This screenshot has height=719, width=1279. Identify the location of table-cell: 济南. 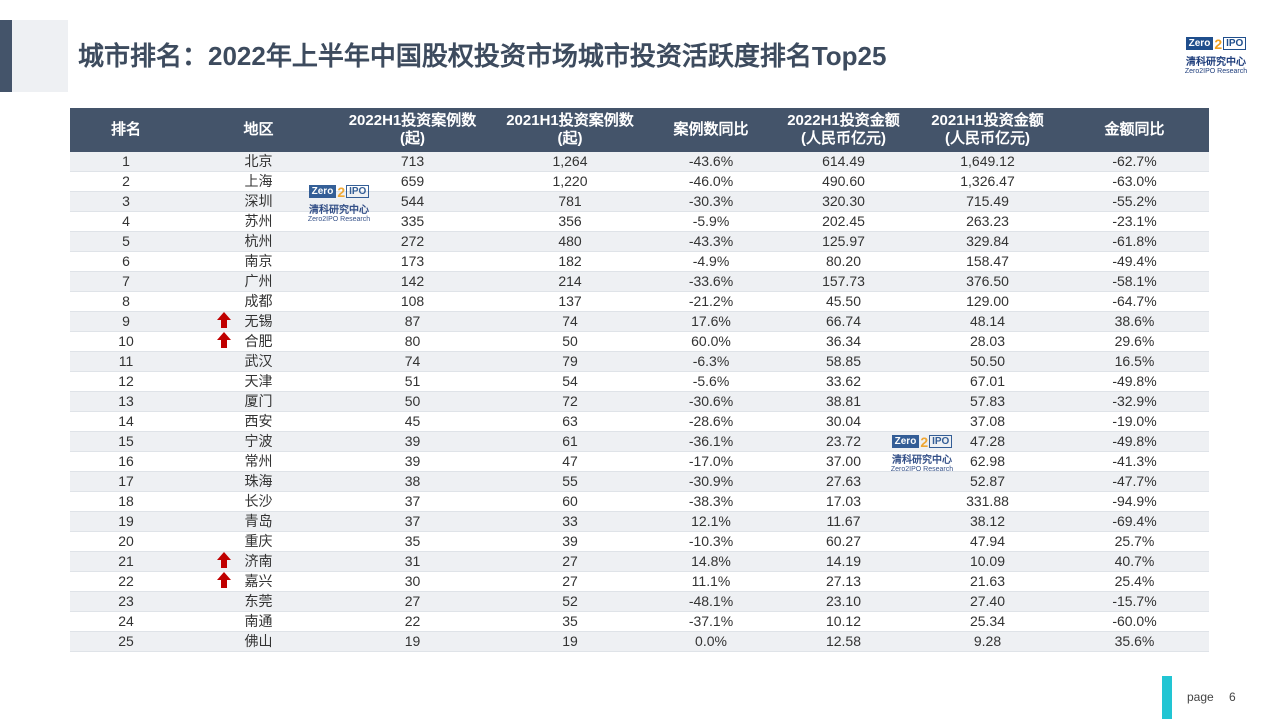
(258, 561).